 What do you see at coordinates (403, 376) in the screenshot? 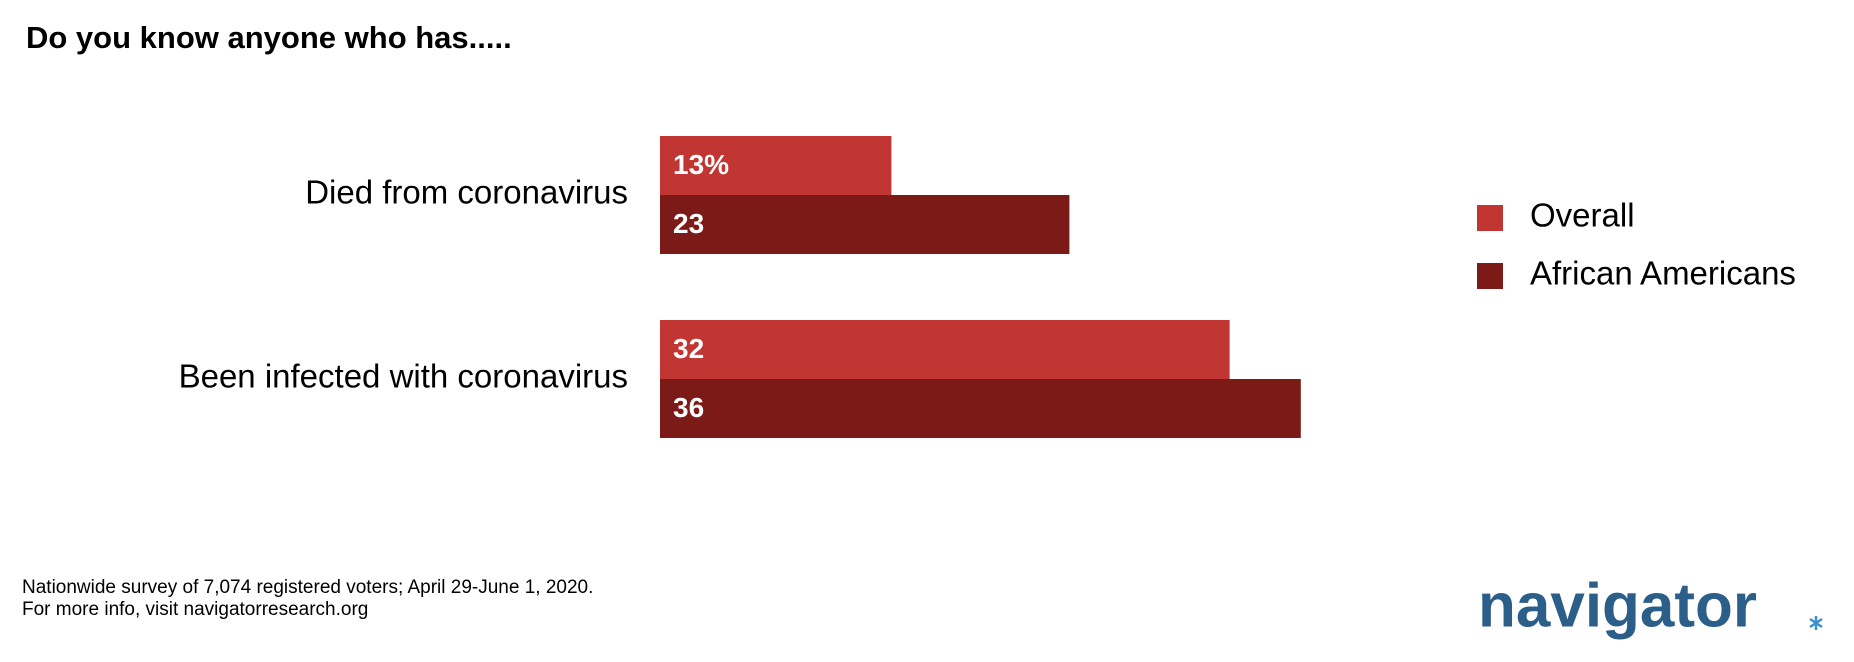
I see `category-label: Been infected with coronavirus` at bounding box center [403, 376].